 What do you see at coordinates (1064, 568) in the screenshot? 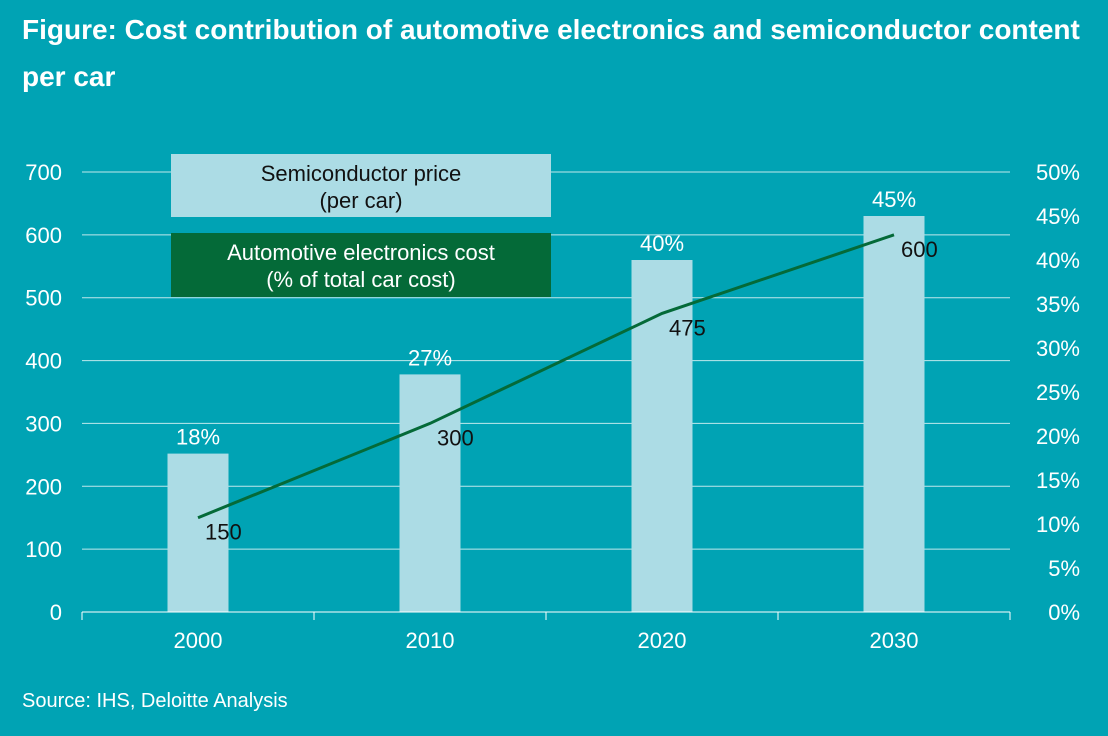
I see `right-axis-tick-label: 5%` at bounding box center [1064, 568].